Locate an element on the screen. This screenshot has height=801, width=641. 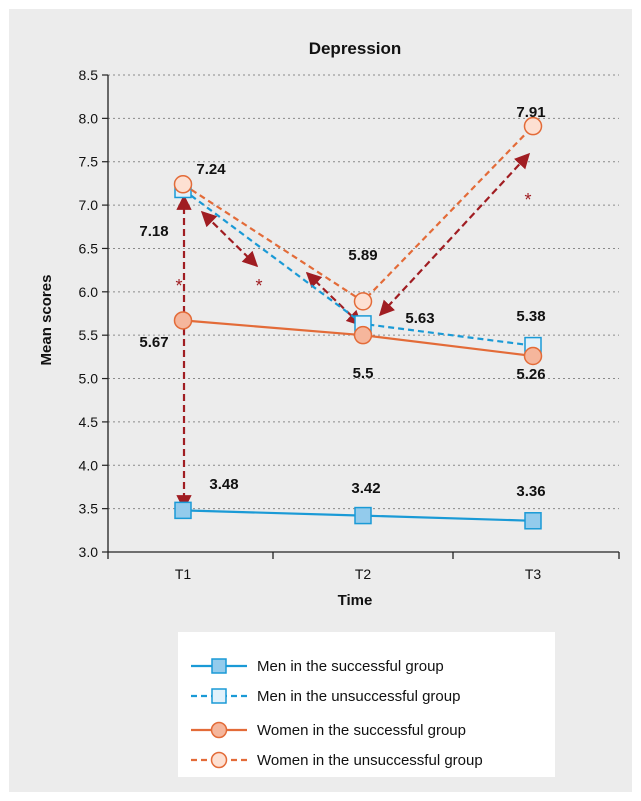
y-tick-label: 5.0 is located at coordinates (89, 379).